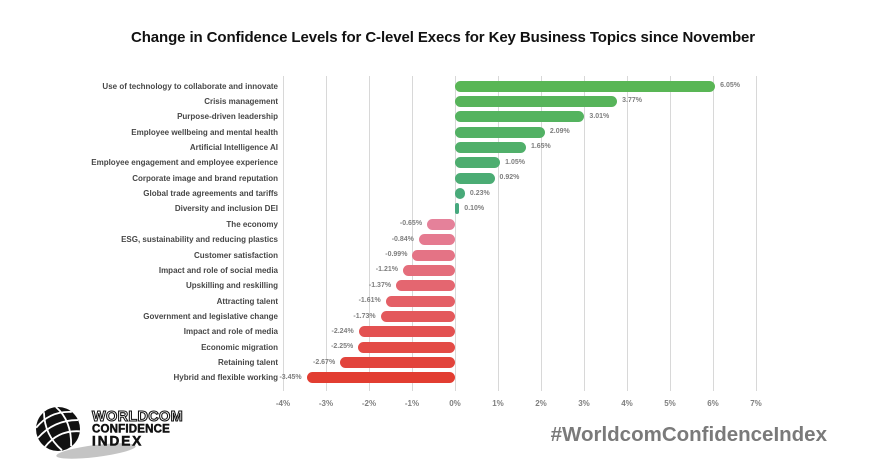 The height and width of the screenshot is (468, 886). Describe the element at coordinates (509, 178) in the screenshot. I see `value-label: 0.92%` at that location.